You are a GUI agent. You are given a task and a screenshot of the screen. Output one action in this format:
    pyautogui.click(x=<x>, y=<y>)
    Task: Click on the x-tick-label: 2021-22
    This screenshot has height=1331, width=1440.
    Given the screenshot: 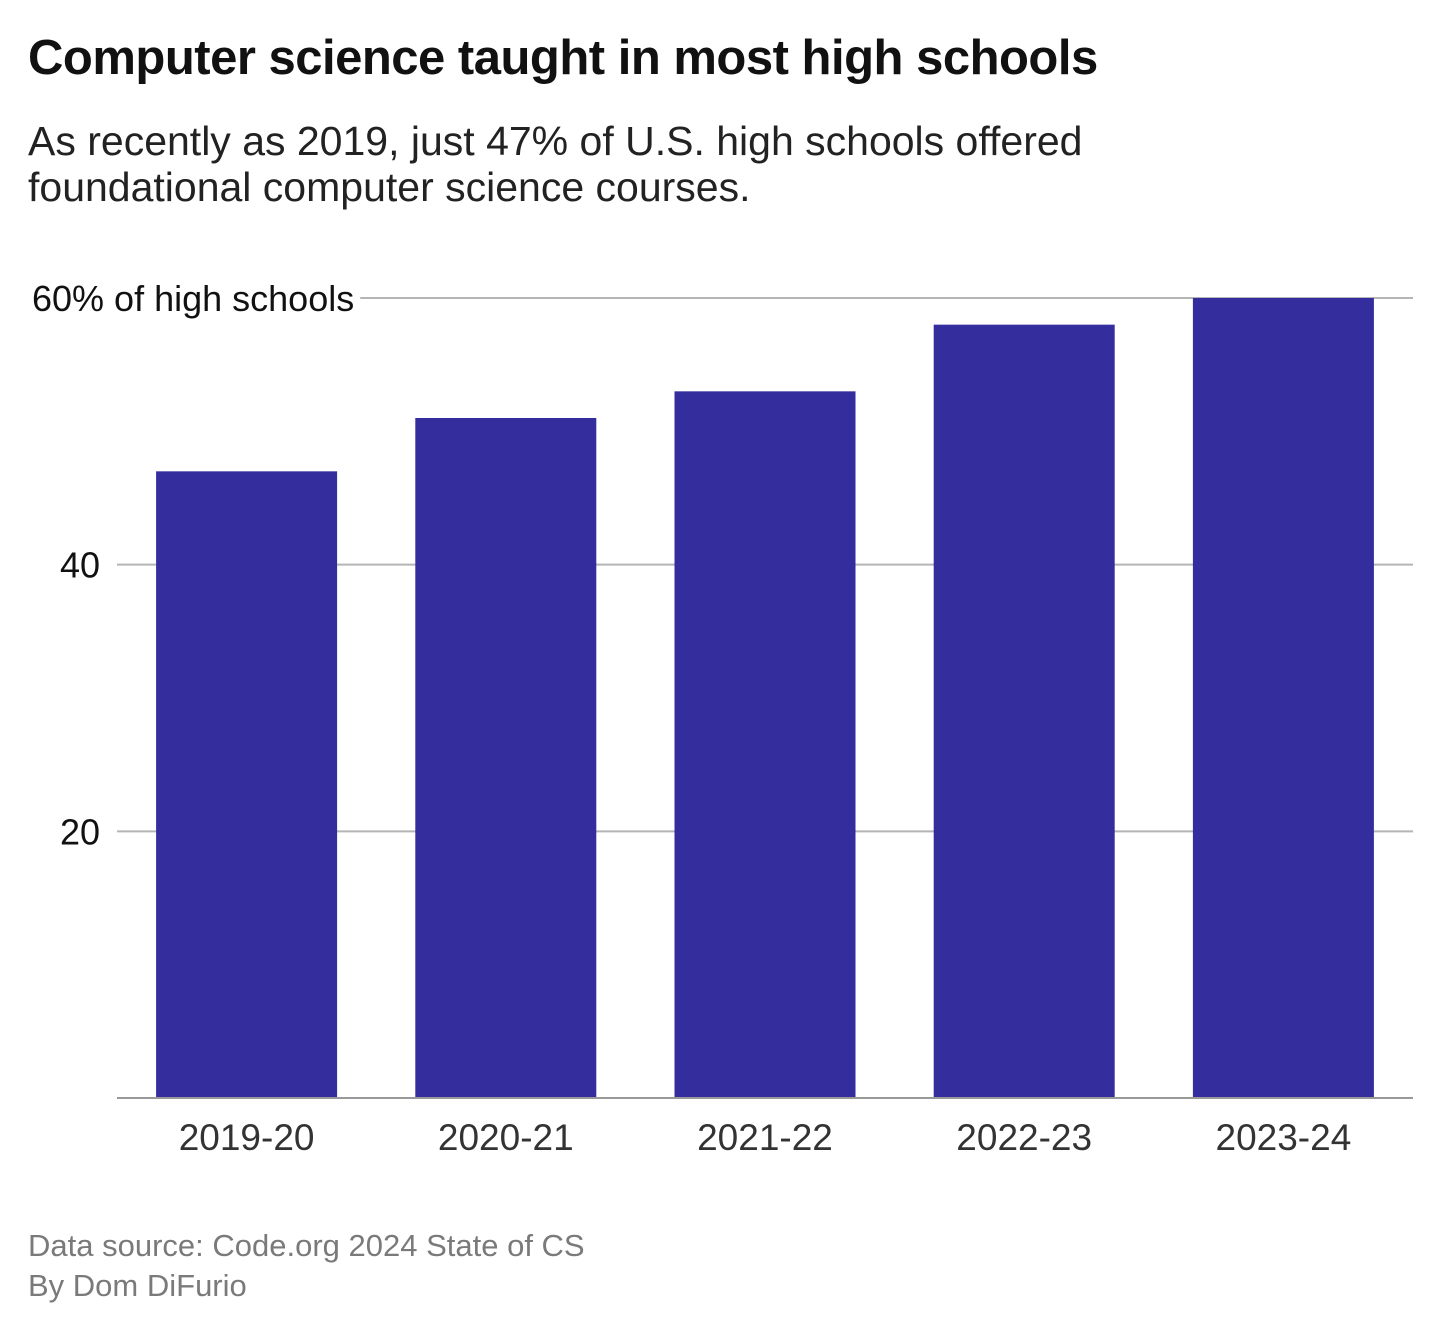 What is the action you would take?
    pyautogui.click(x=765, y=1137)
    